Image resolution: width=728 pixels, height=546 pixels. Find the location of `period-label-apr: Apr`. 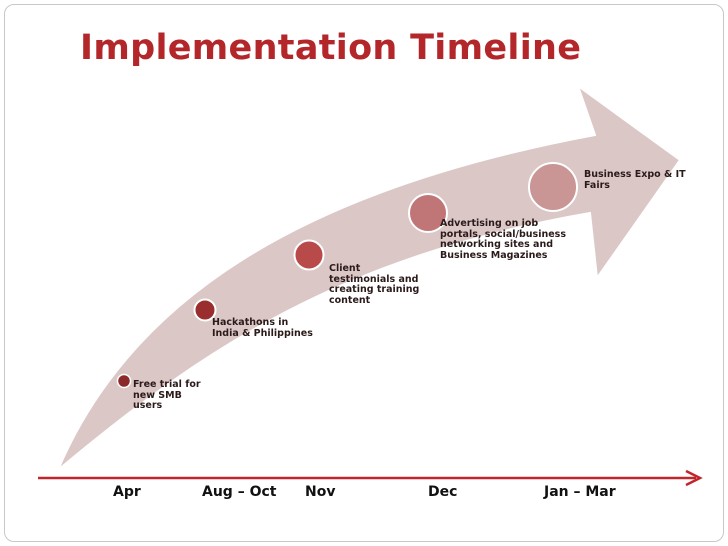

period-label-apr: Apr is located at coordinates (127, 492).